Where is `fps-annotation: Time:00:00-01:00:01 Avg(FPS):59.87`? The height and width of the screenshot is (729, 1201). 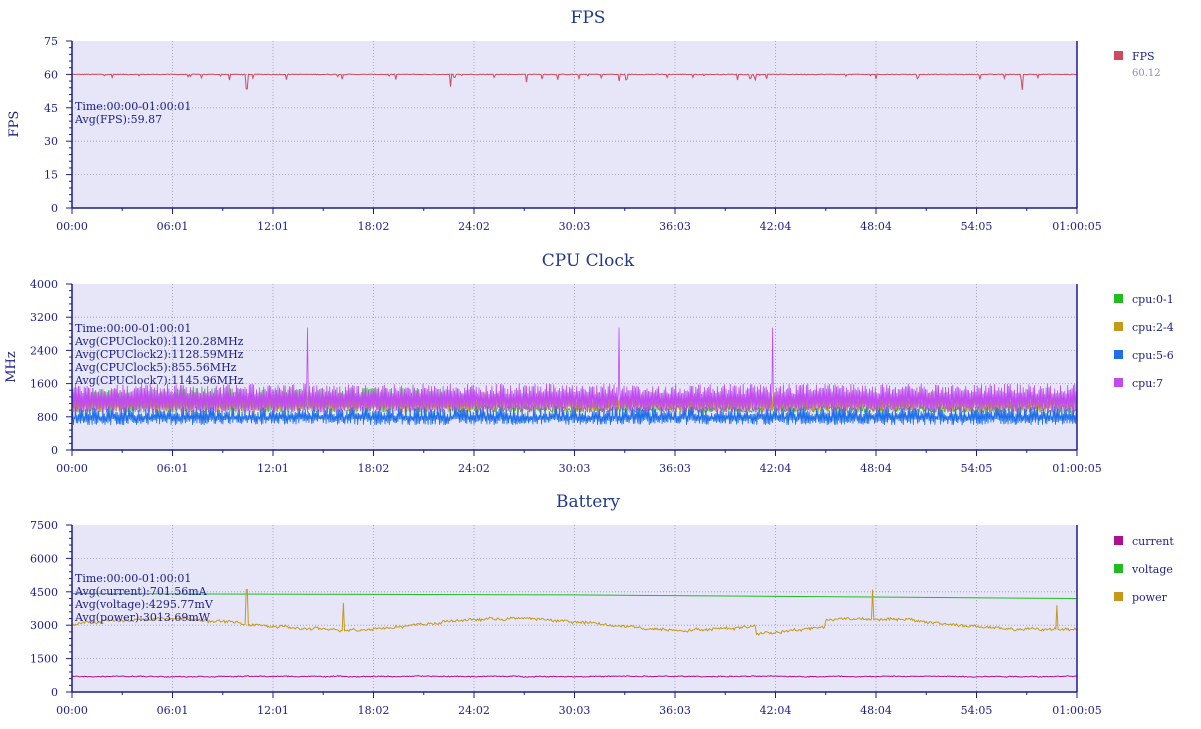 fps-annotation: Time:00:00-01:00:01 Avg(FPS):59.87 is located at coordinates (132, 113).